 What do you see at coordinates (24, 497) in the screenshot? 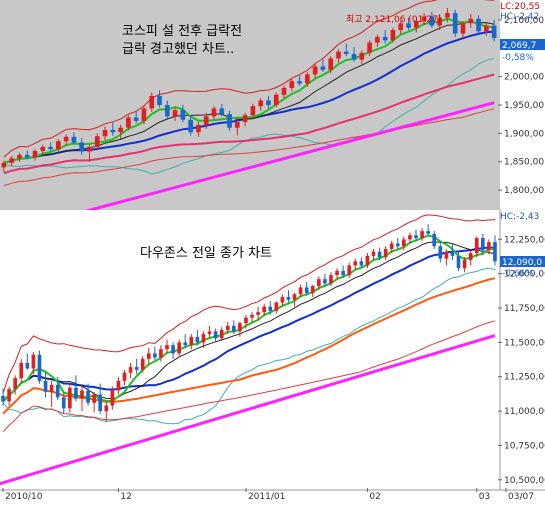
I see `dow-xtick-label: 2010/10` at bounding box center [24, 497].